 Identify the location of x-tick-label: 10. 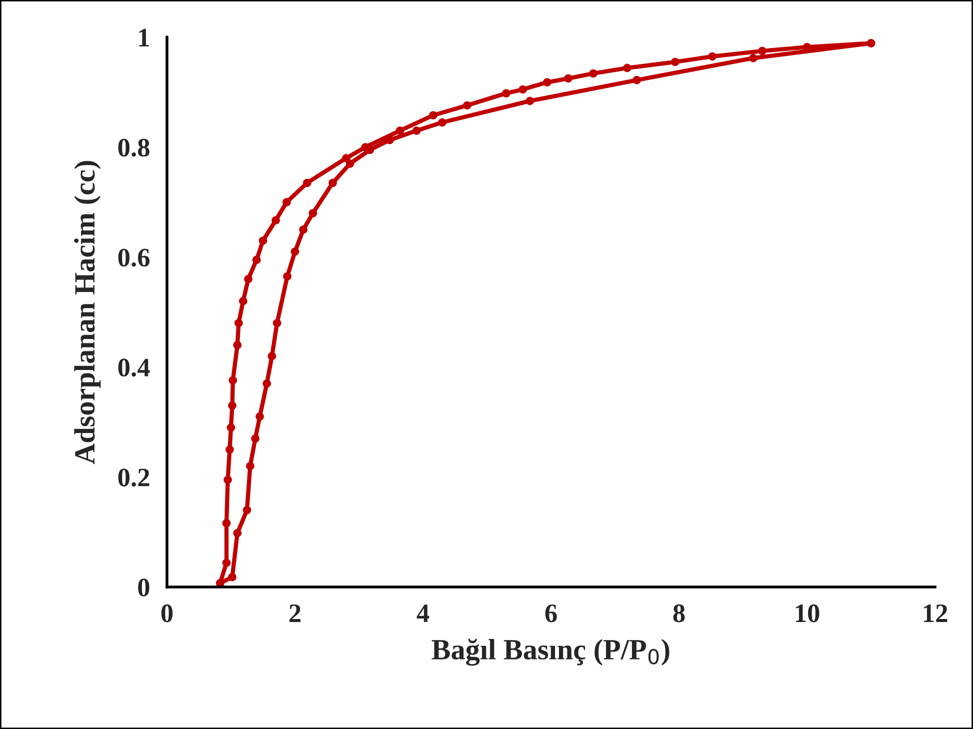
(808, 613).